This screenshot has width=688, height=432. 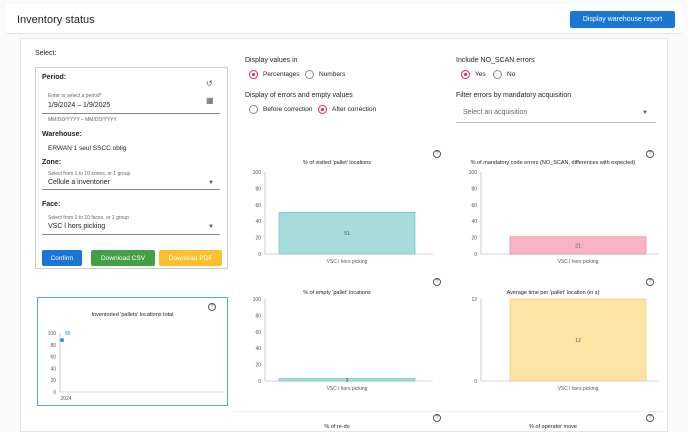 I want to click on acquisition-select: Select an acquisition, so click(x=495, y=112).